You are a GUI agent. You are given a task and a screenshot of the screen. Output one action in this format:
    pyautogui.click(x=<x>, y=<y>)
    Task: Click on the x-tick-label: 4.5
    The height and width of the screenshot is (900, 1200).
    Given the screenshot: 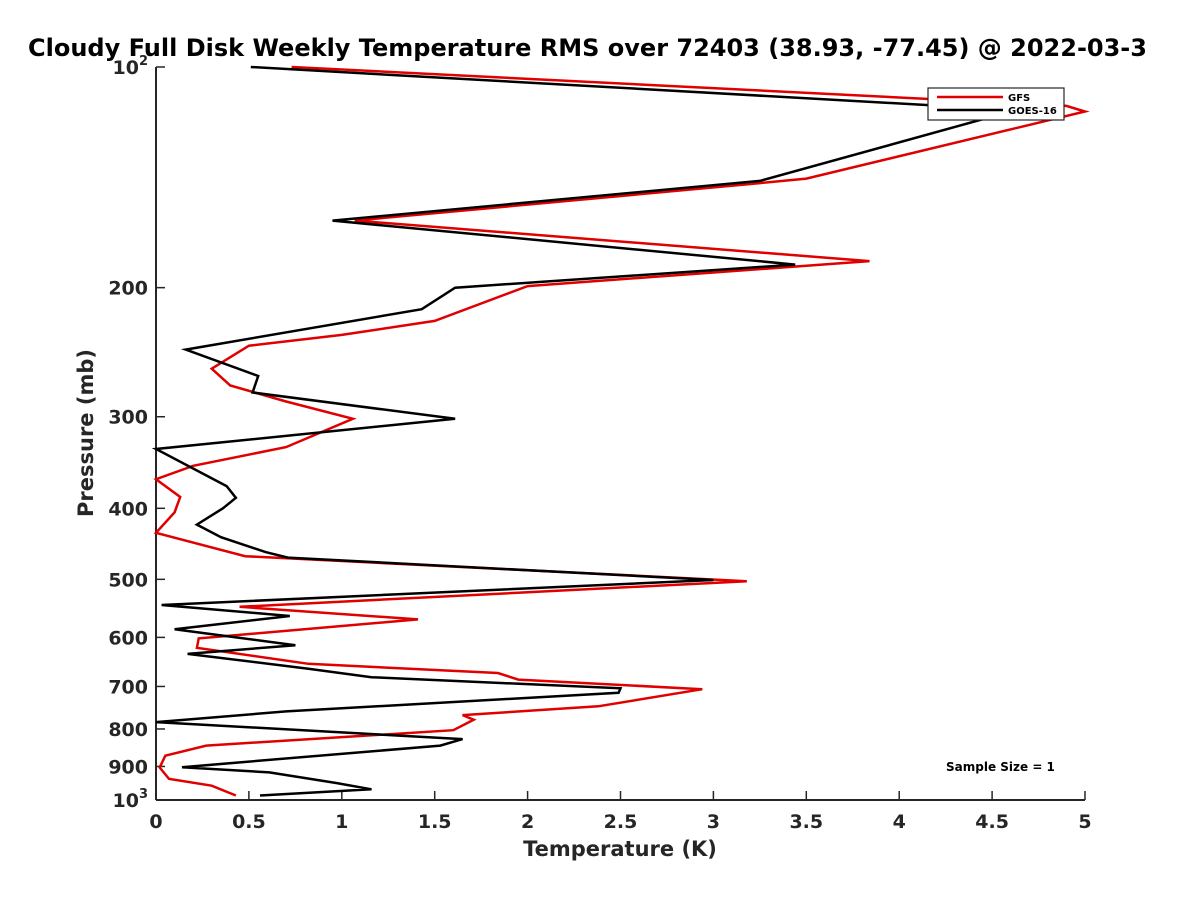 What is the action you would take?
    pyautogui.click(x=992, y=822)
    